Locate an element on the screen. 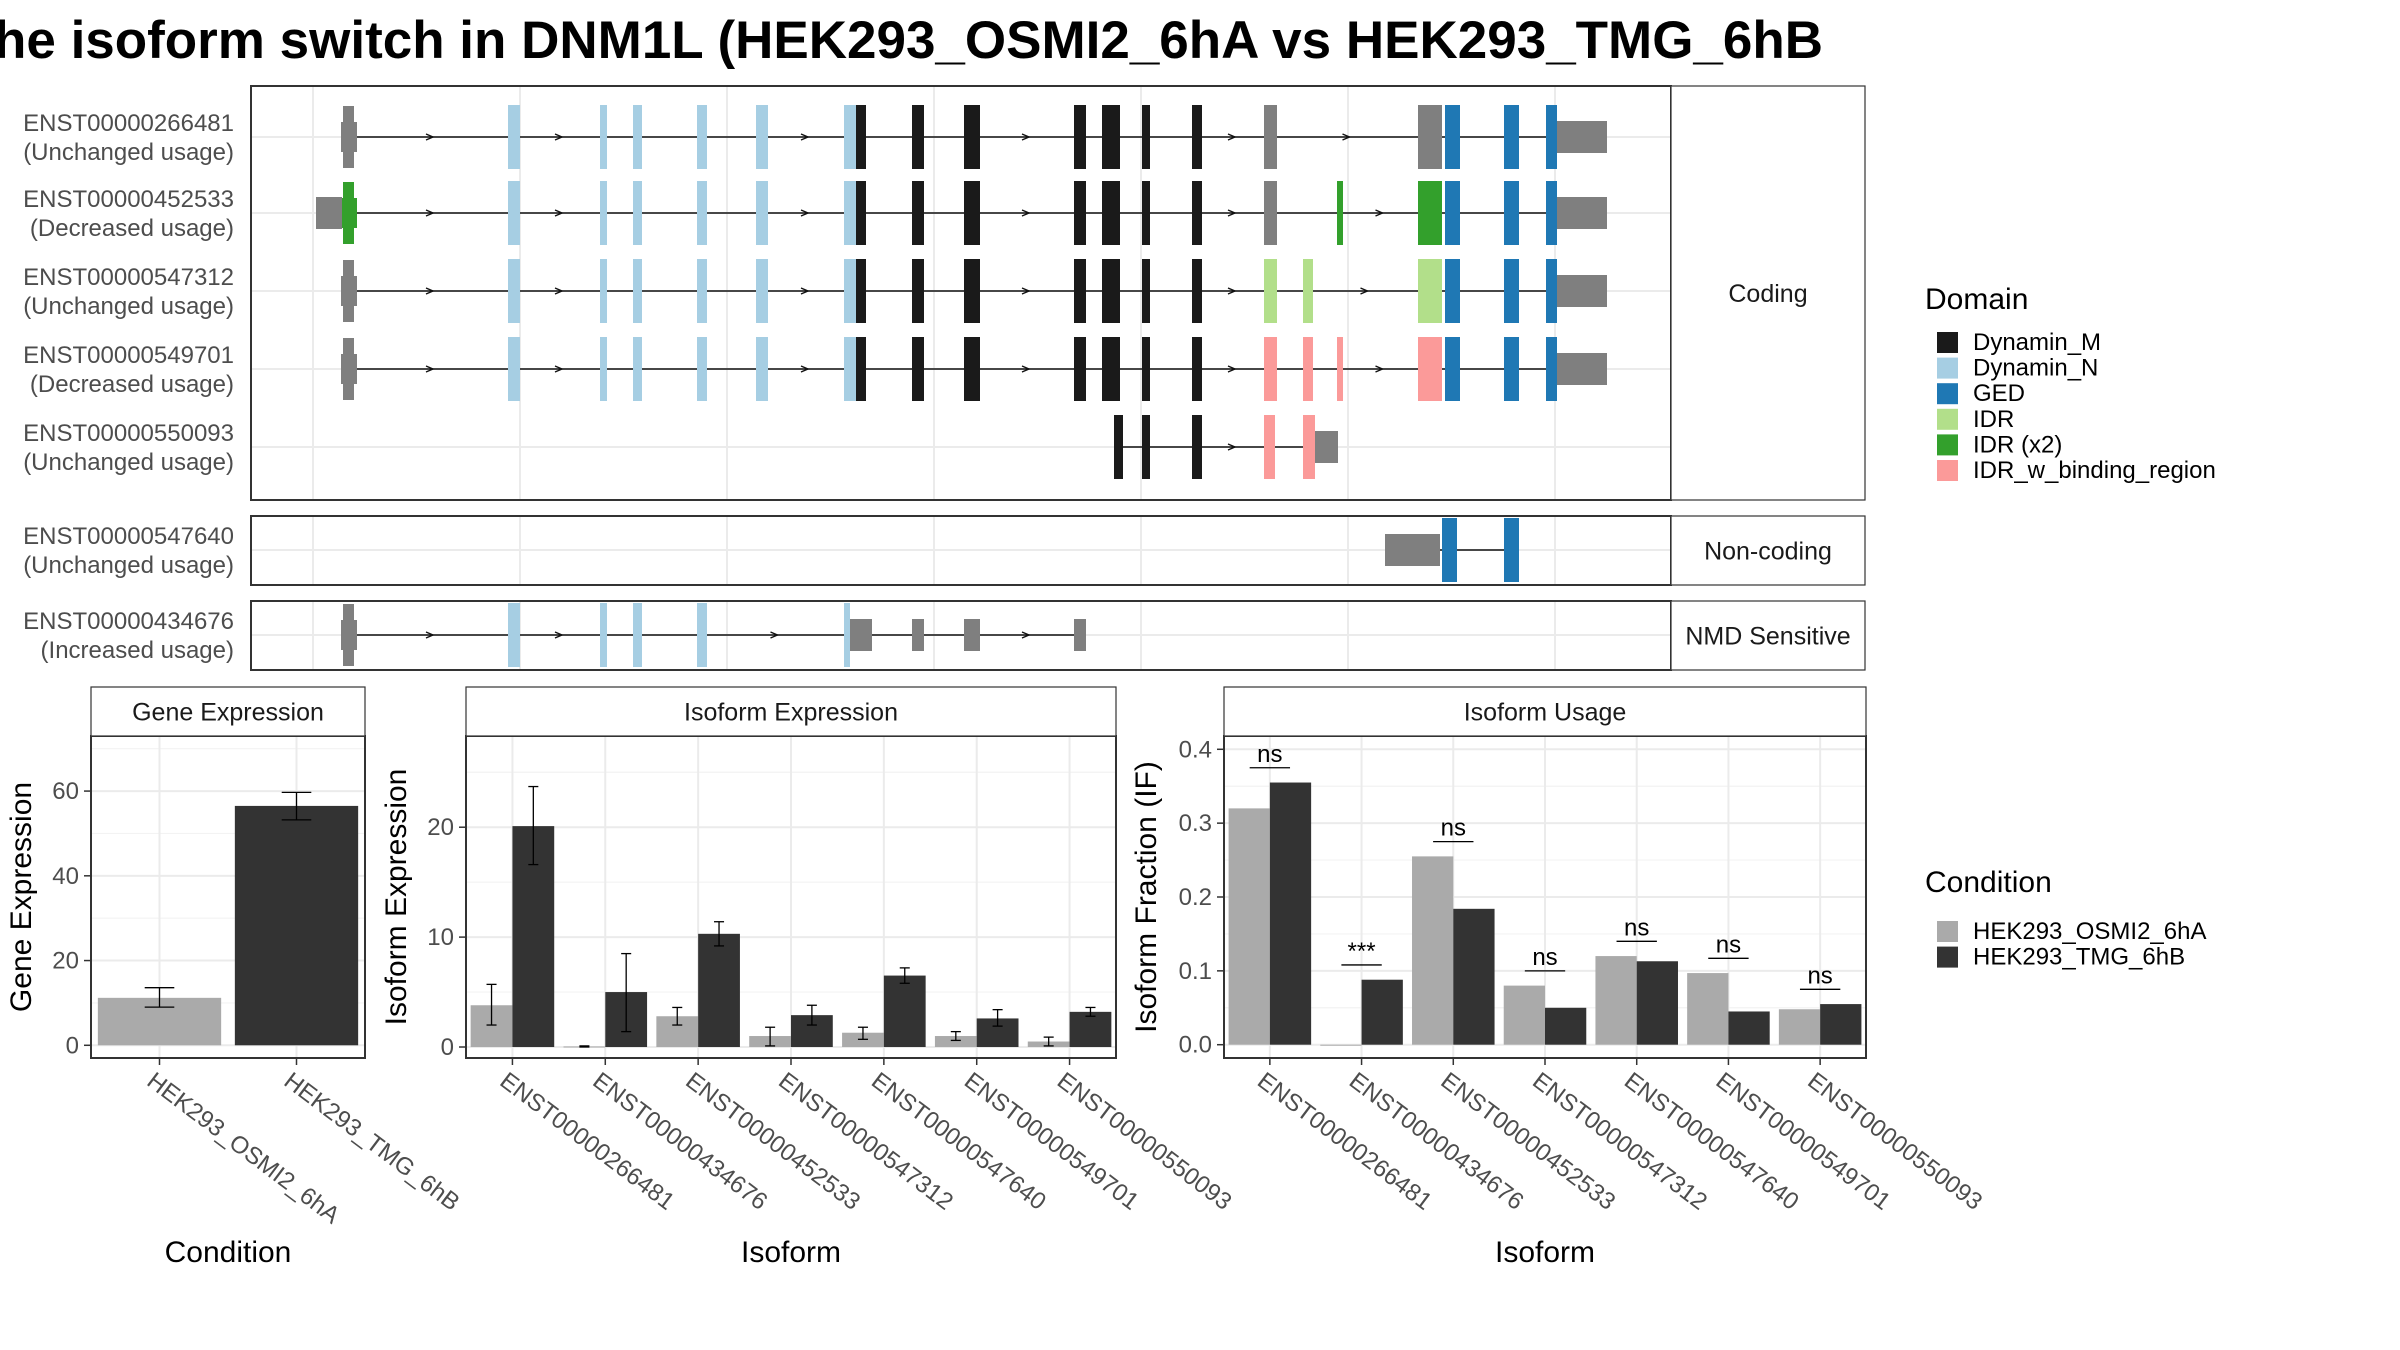 This screenshot has height=1350, width=2400. transcript-id-label: ENST00000266481 is located at coordinates (128, 123).